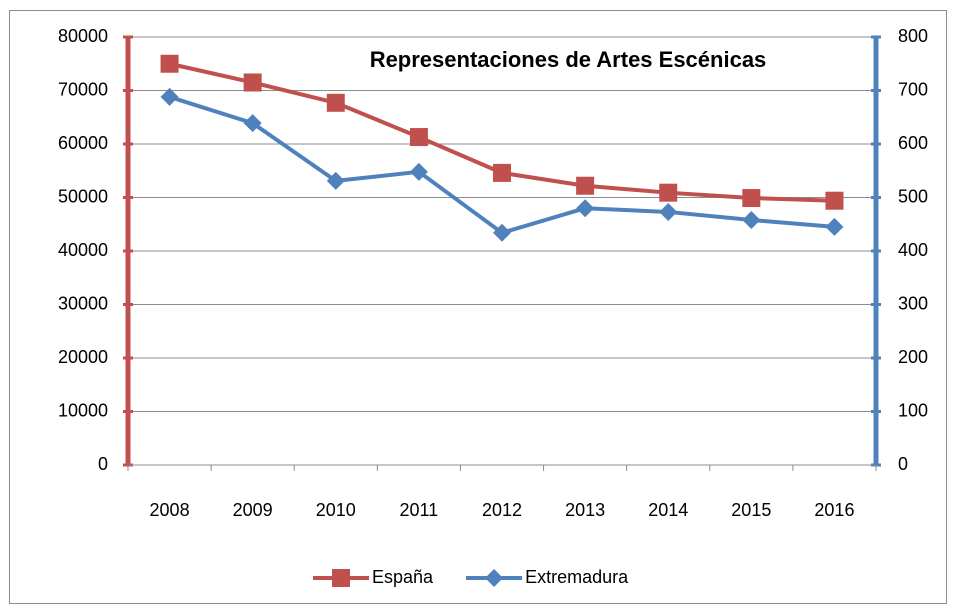 The height and width of the screenshot is (614, 958). Describe the element at coordinates (83, 196) in the screenshot. I see `y-tick-label: 50000` at that location.